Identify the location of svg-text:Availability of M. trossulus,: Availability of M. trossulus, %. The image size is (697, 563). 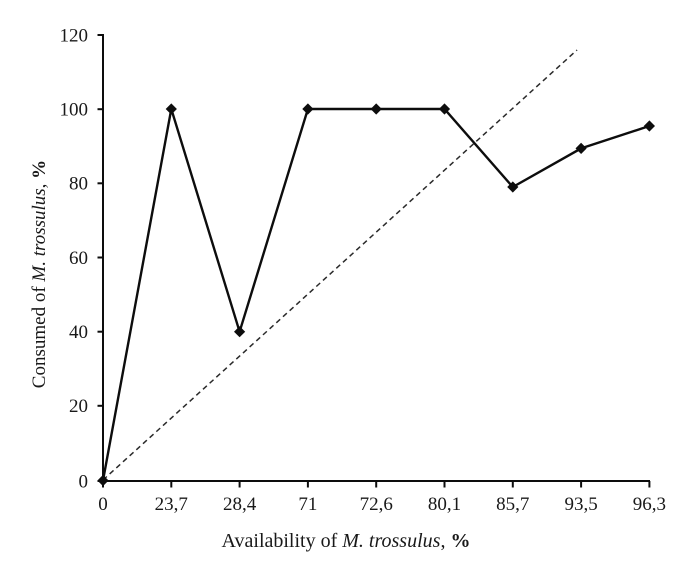
(346, 541).